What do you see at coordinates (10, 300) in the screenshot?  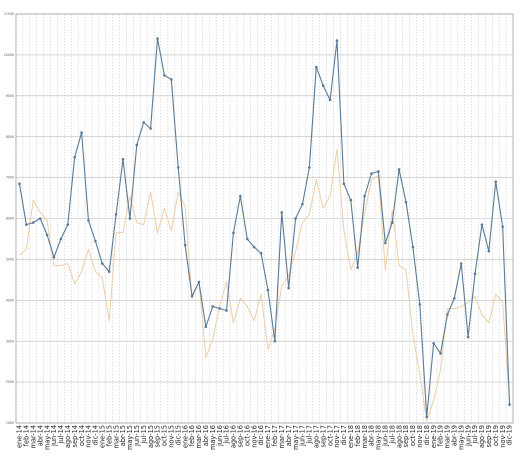 I see `y-tick-label: 4000` at bounding box center [10, 300].